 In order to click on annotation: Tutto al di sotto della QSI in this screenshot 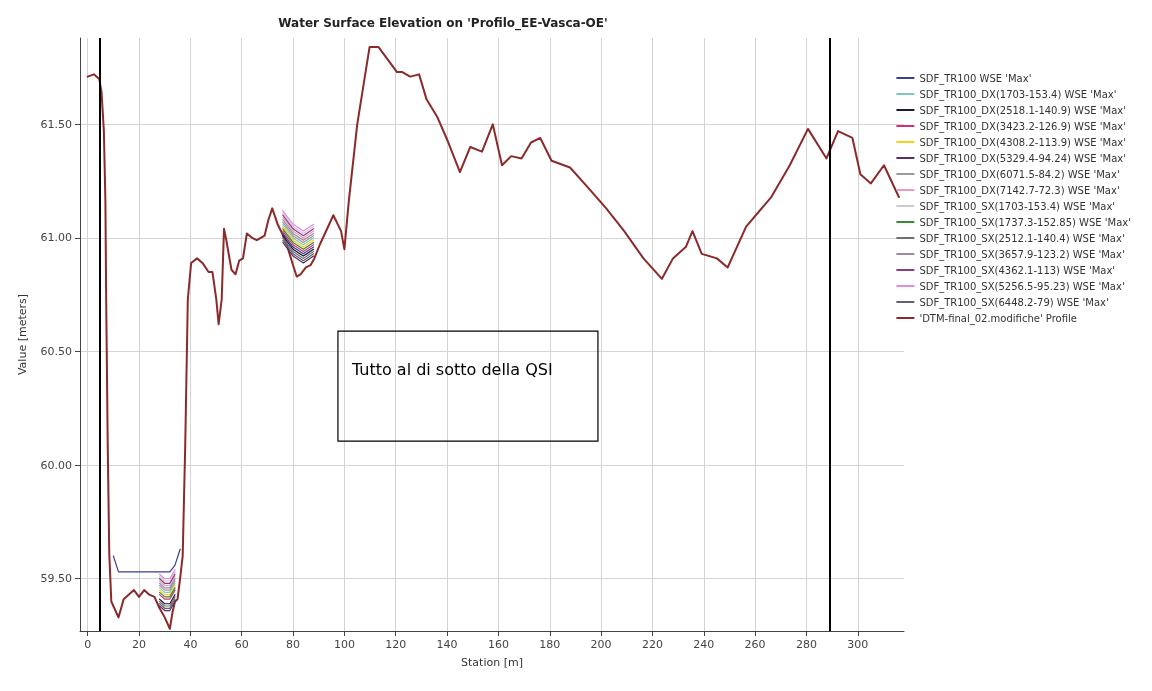, I will do `click(451, 369)`.